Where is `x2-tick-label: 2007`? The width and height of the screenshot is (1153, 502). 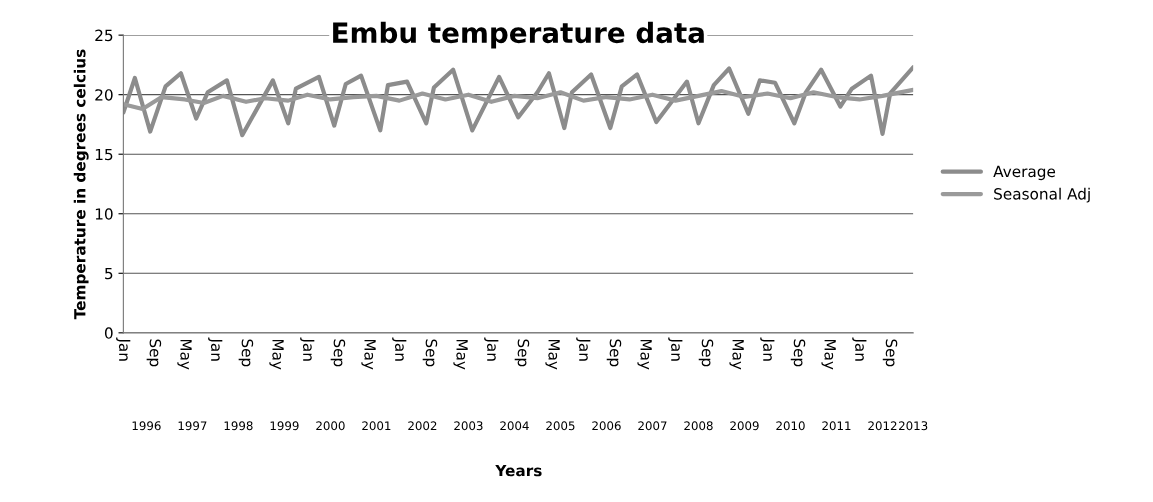 x2-tick-label: 2007 is located at coordinates (652, 426).